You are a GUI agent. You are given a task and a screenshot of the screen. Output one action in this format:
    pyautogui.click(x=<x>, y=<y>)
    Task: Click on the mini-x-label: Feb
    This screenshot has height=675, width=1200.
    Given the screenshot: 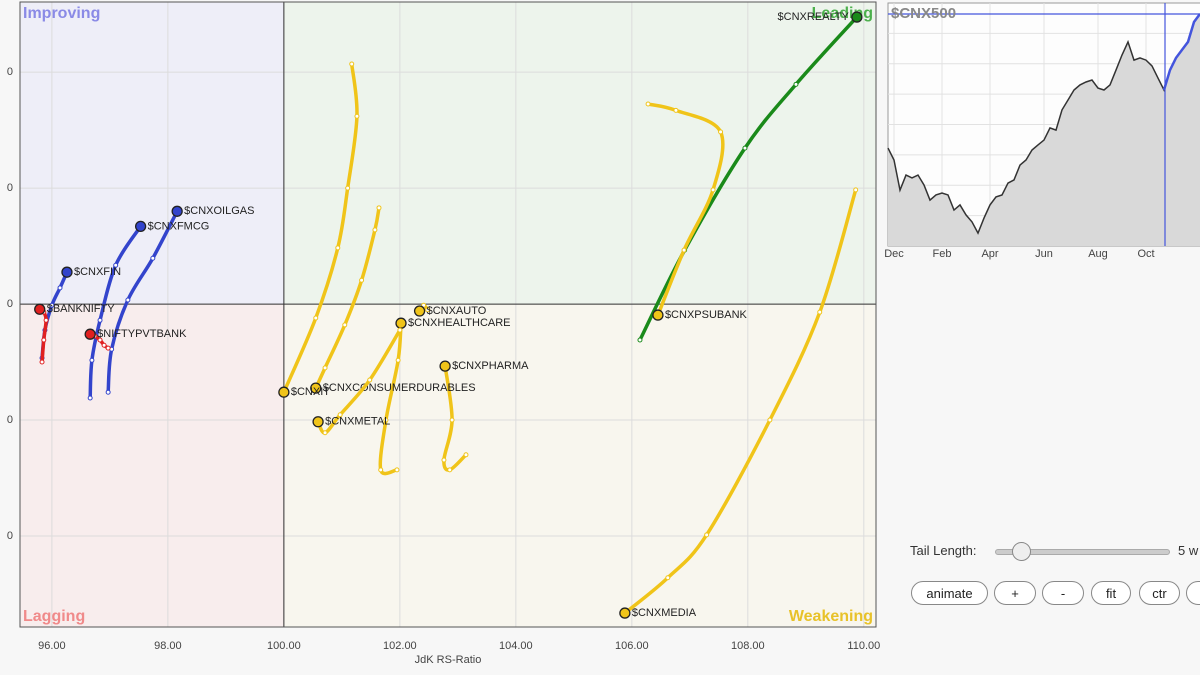 What is the action you would take?
    pyautogui.click(x=942, y=254)
    